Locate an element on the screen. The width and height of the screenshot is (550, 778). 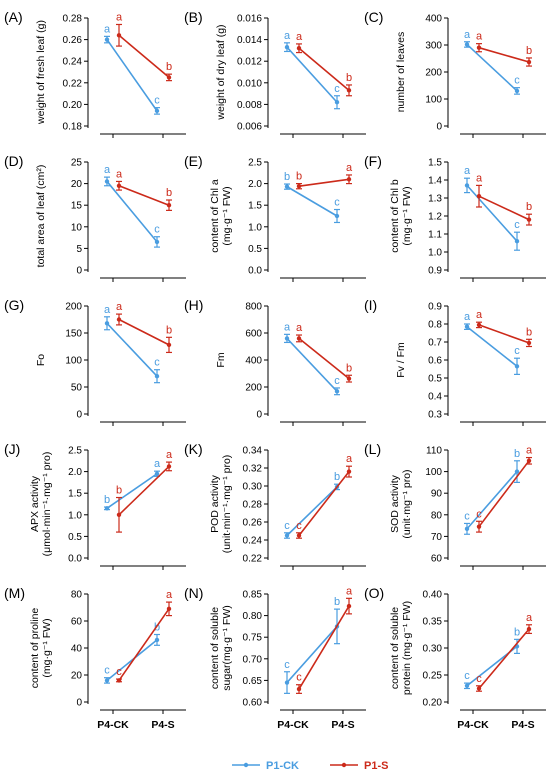
y-tick-label: 0.20 is located at coordinates (73, 105).